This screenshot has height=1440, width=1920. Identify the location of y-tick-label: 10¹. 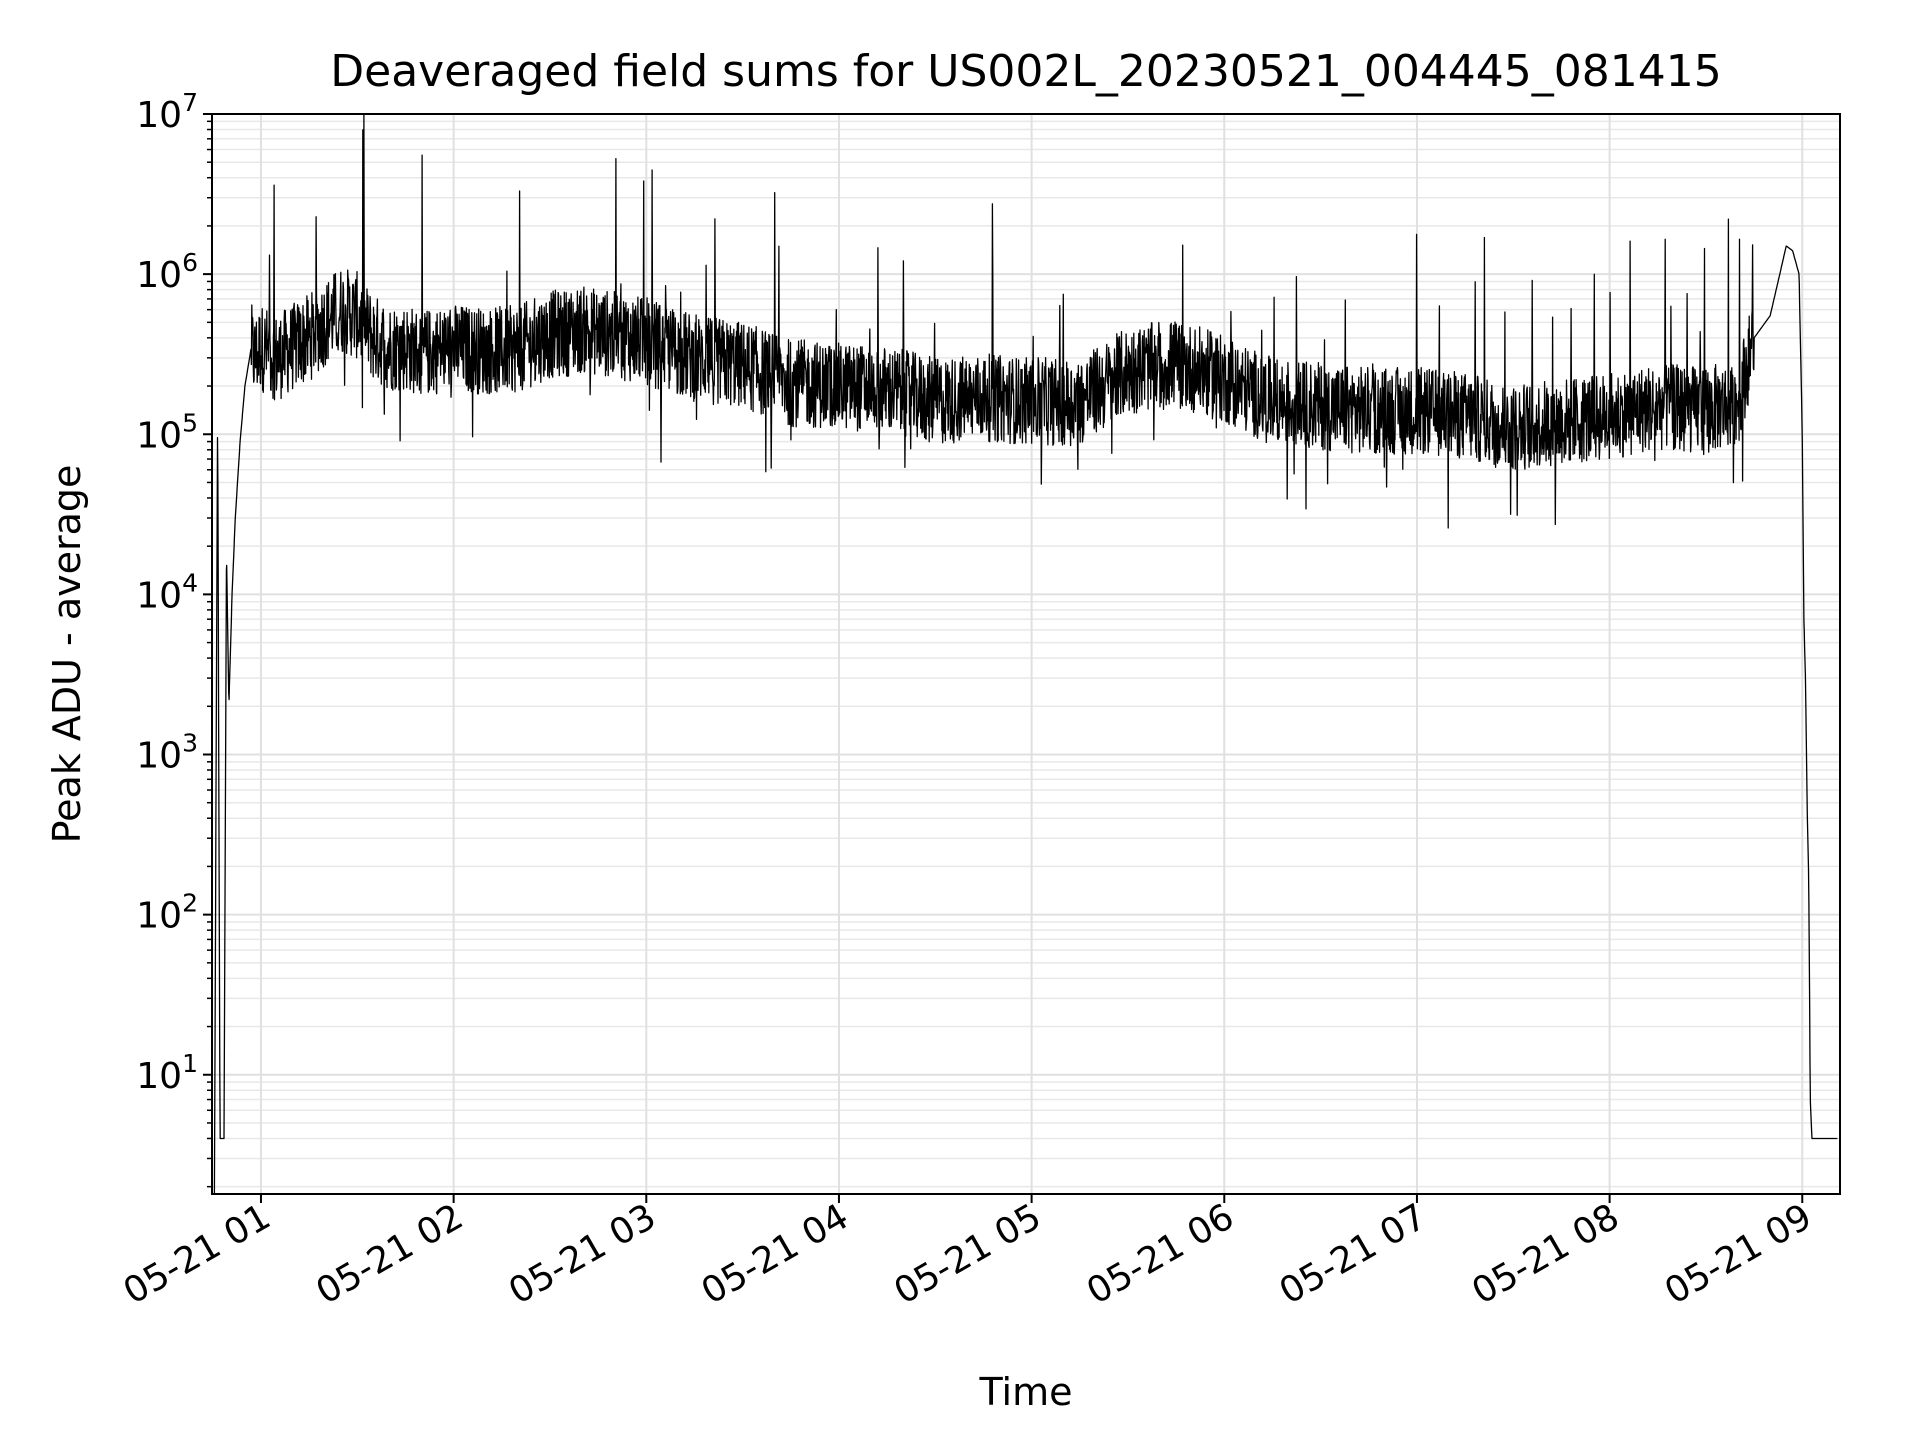
(167, 1073).